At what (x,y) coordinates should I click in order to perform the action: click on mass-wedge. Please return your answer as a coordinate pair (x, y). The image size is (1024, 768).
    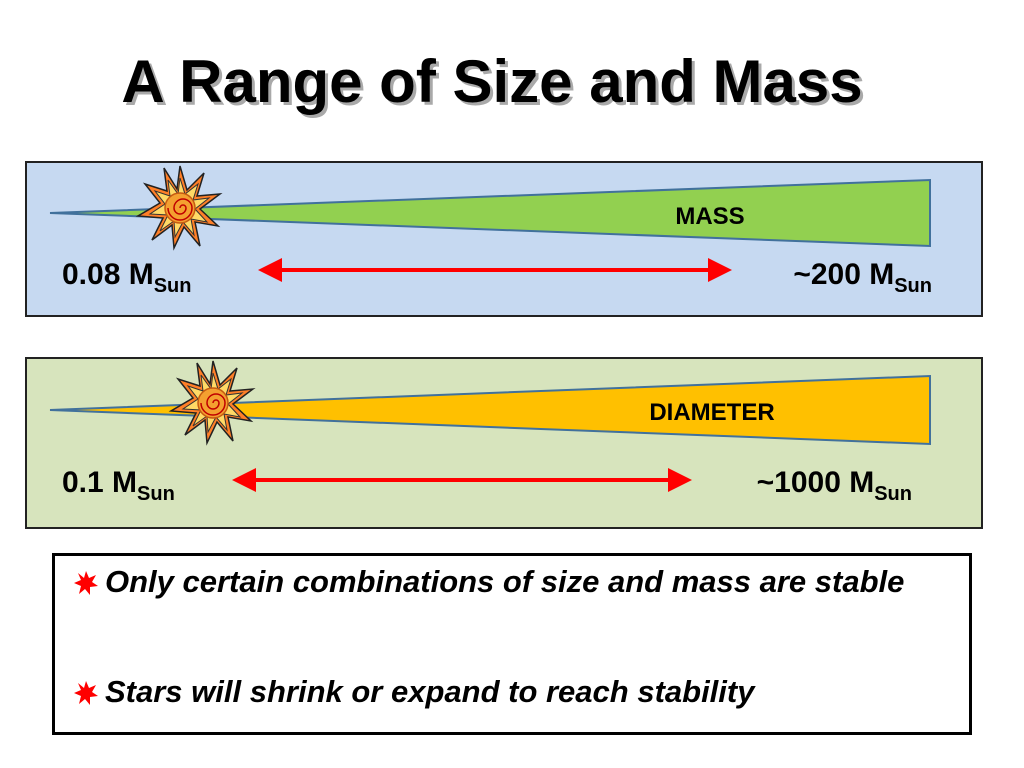
    Looking at the image, I should click on (490, 213).